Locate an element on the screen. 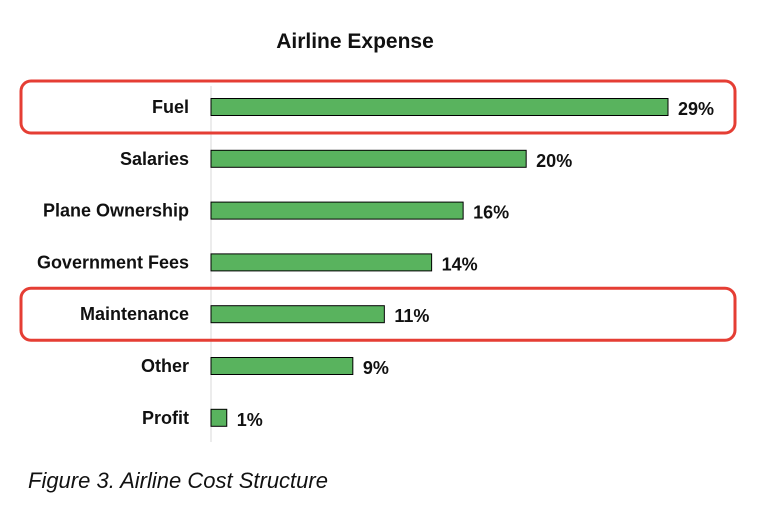 The width and height of the screenshot is (768, 516). bar-maintenance is located at coordinates (297, 314).